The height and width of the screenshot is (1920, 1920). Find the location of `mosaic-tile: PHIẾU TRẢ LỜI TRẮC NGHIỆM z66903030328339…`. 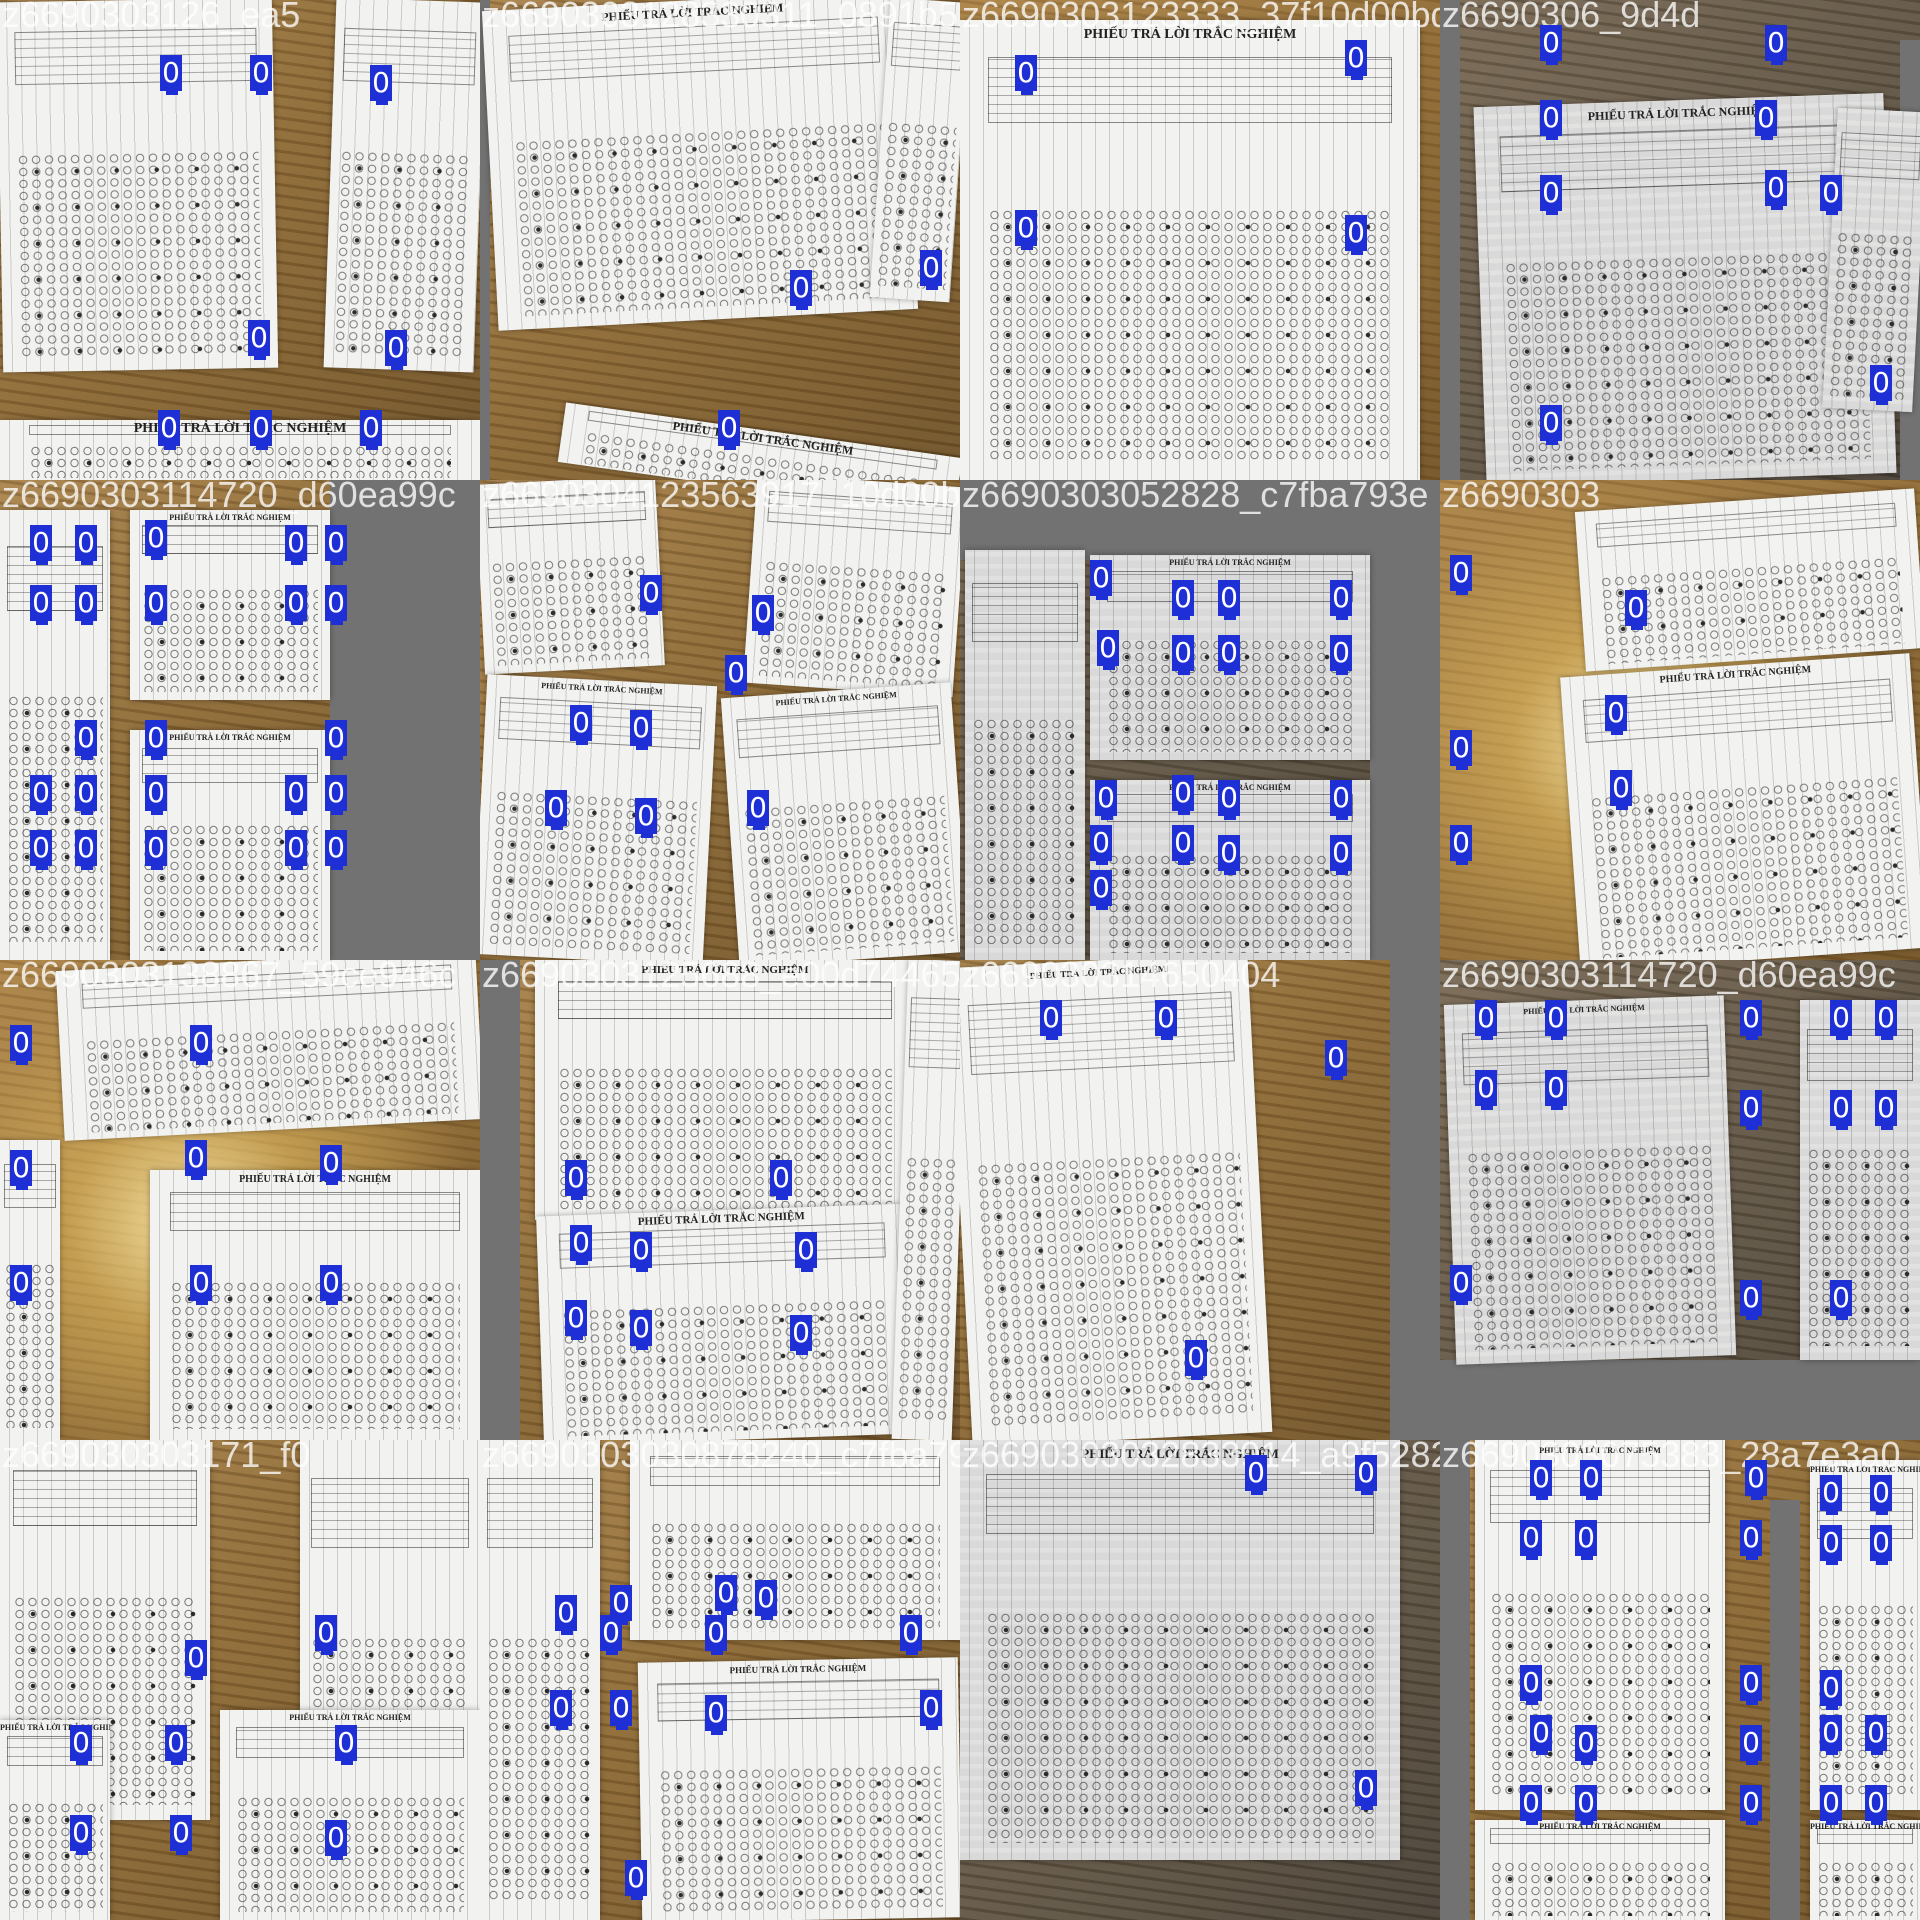

mosaic-tile: PHIẾU TRẢ LỜI TRẮC NGHIỆM z66903030328339… is located at coordinates (1200, 1680).